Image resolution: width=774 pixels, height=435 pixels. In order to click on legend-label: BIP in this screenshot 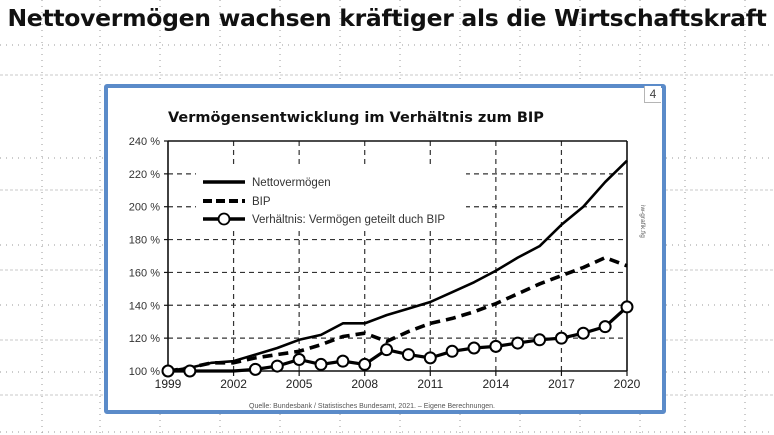, I will do `click(261, 202)`.